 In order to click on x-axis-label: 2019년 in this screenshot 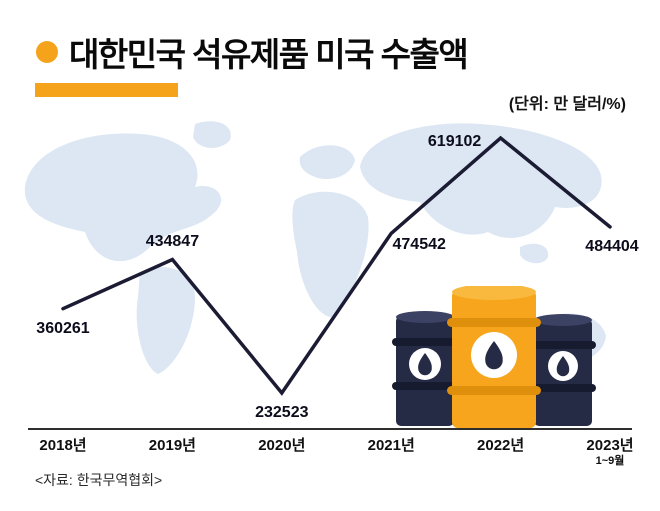, I will do `click(172, 445)`.